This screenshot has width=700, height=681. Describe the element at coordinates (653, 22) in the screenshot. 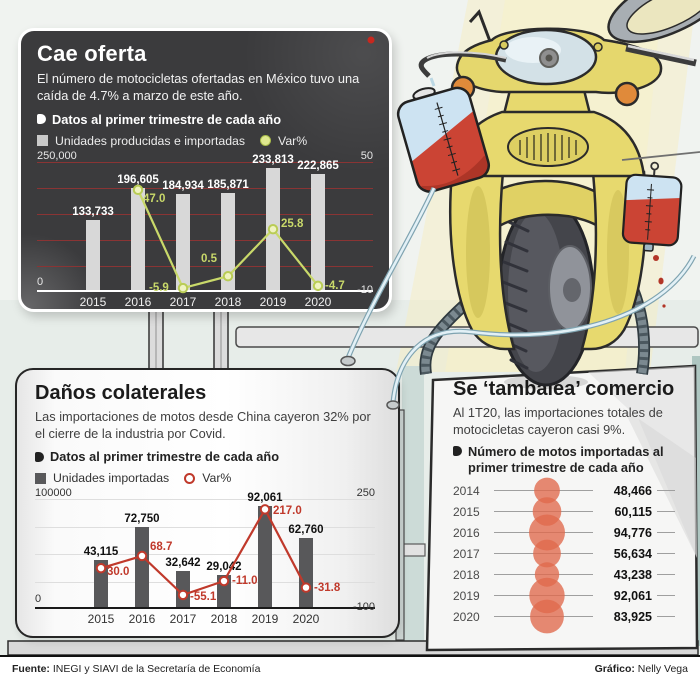

I see `surgical-lamp` at that location.